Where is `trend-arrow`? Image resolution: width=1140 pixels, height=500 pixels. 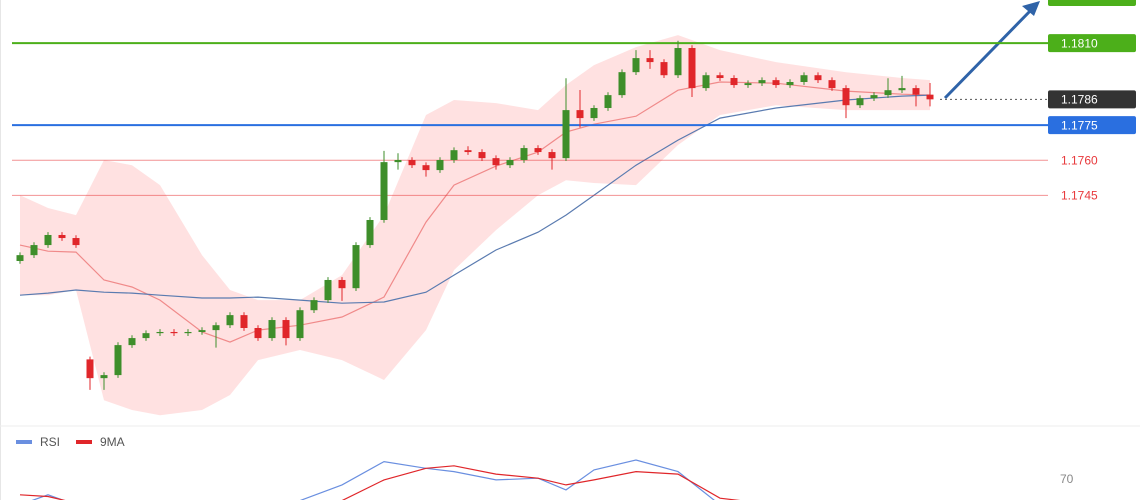
trend-arrow is located at coordinates (989, 52).